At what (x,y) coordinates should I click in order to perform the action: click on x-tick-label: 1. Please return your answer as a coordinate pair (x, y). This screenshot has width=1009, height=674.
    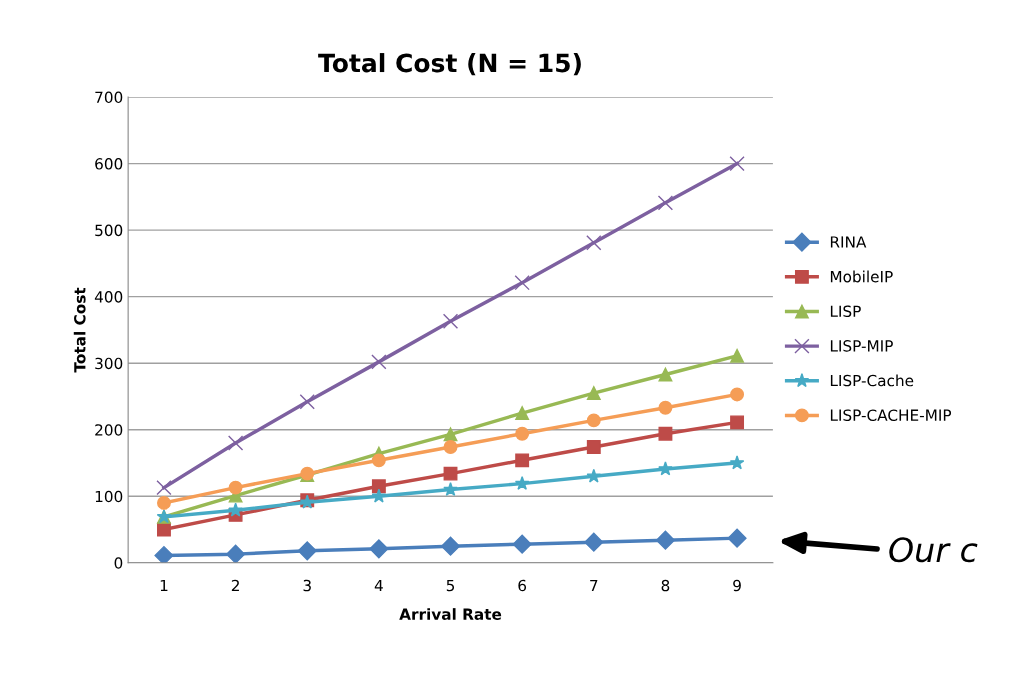
    Looking at the image, I should click on (164, 585).